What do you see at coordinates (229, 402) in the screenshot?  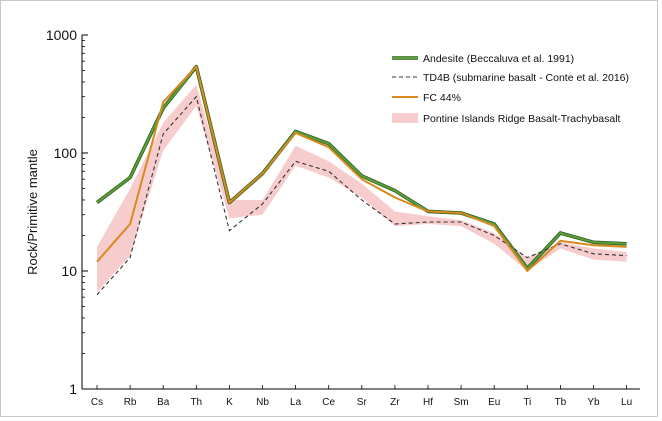 I see `x-tick-label-k: K` at bounding box center [229, 402].